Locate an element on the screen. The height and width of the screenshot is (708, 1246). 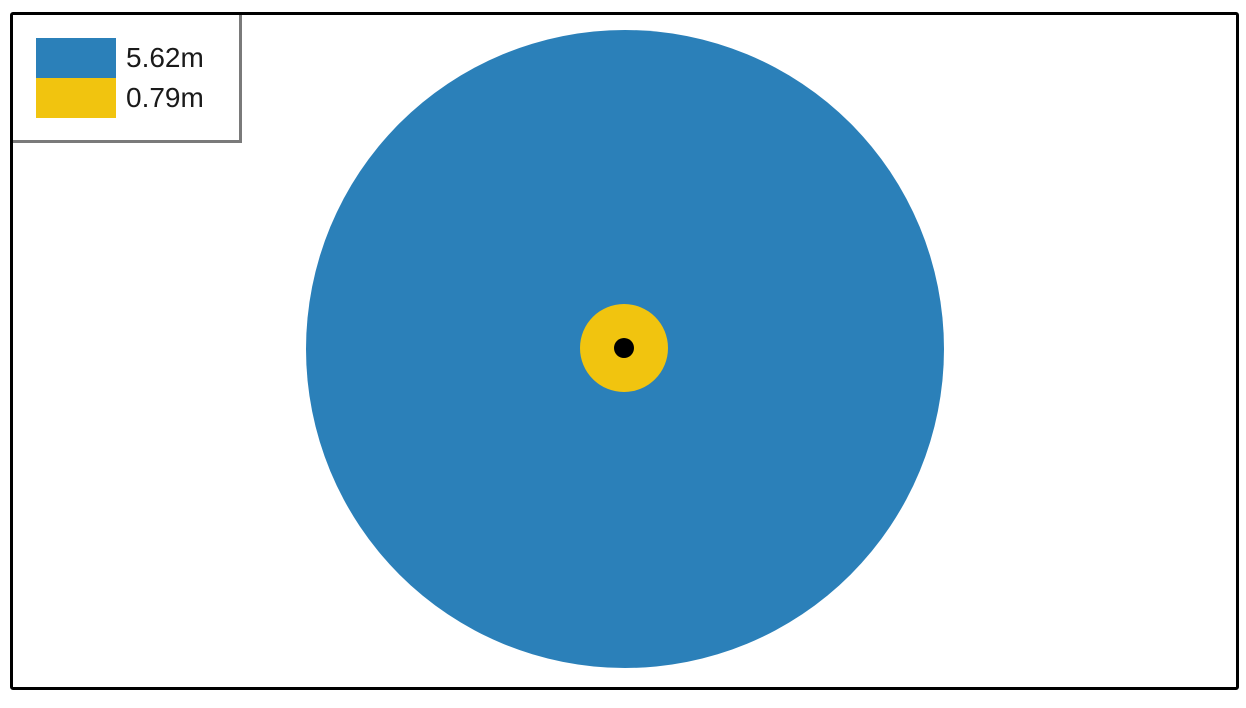
legend: 5.62m 0.79m is located at coordinates (127, 79).